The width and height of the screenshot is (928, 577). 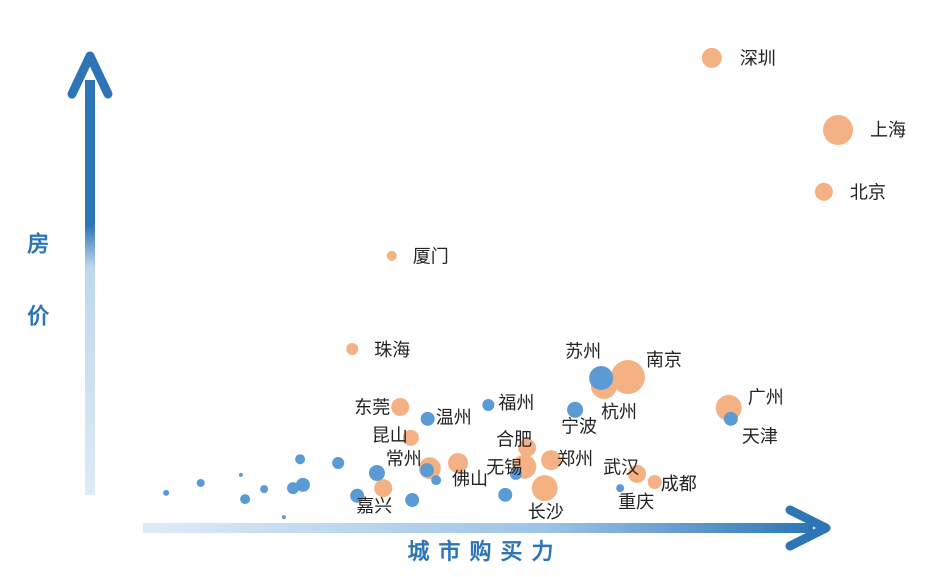 I want to click on point-label: 长沙, so click(x=546, y=512).